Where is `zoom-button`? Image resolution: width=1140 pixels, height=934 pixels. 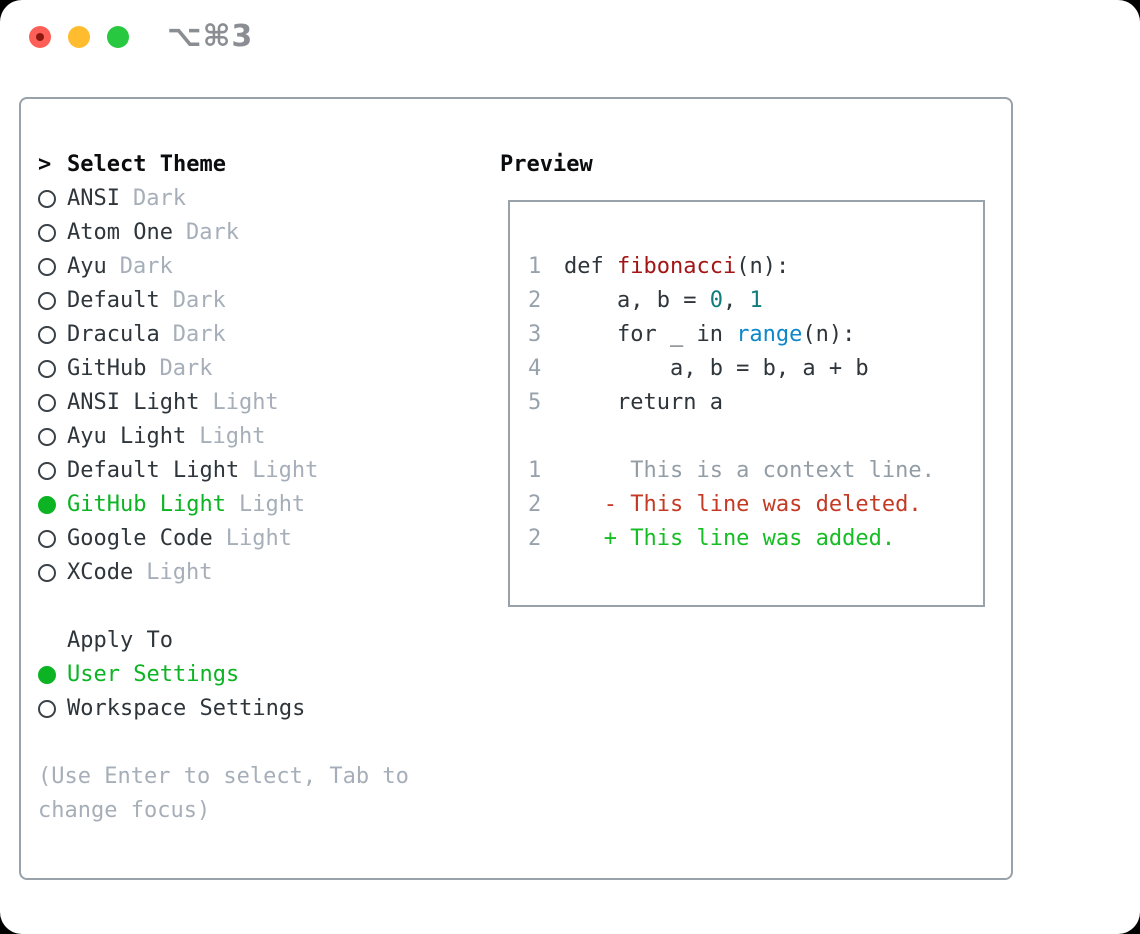
zoom-button is located at coordinates (118, 37).